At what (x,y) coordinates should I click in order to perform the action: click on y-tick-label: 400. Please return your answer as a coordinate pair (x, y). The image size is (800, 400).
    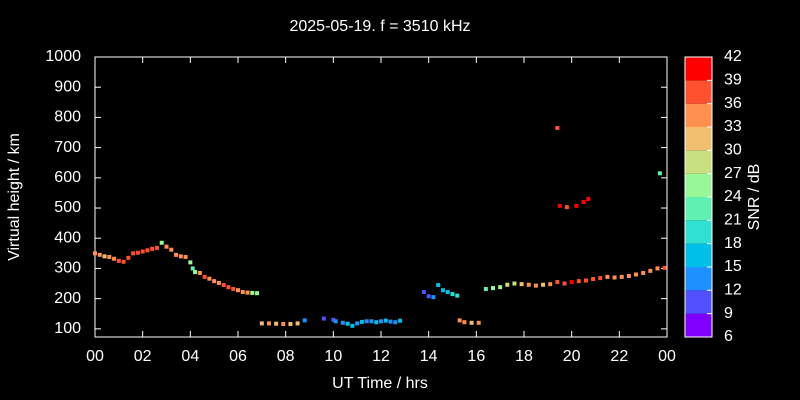
    Looking at the image, I should click on (67, 237).